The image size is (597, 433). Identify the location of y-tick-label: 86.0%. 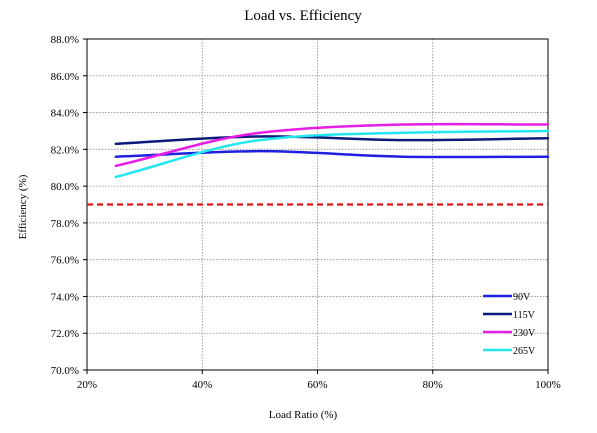
(65, 77).